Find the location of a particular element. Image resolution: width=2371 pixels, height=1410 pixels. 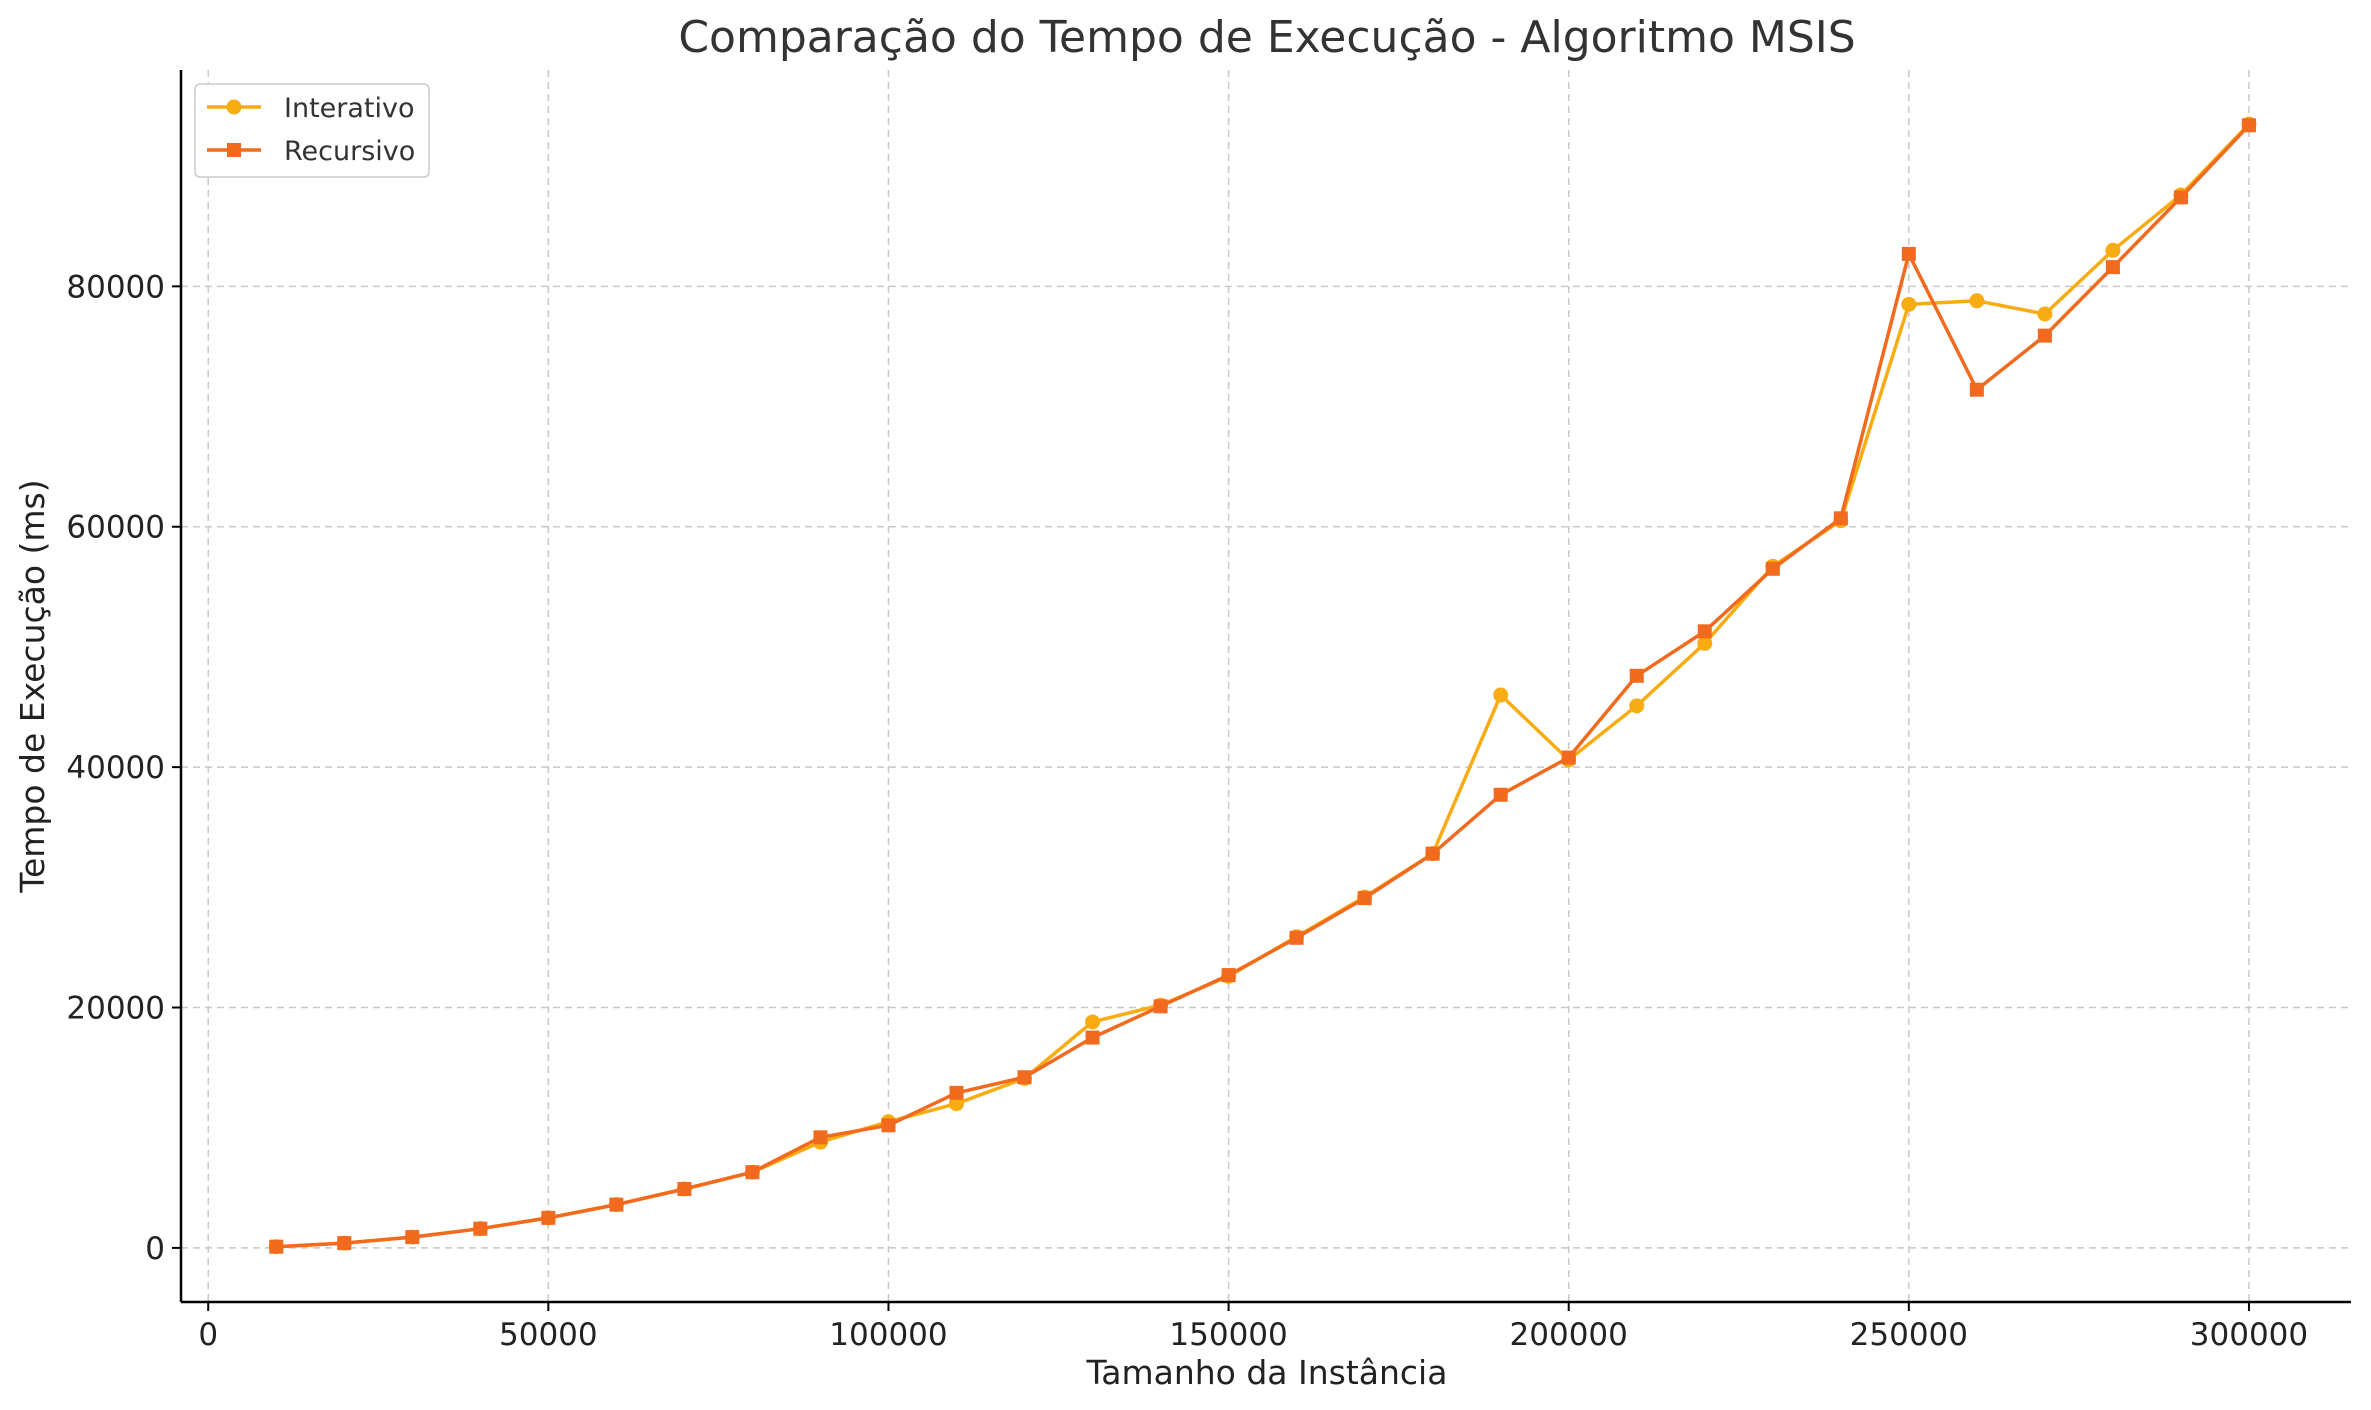

legend-swatch-interativo-marker is located at coordinates (234, 107).